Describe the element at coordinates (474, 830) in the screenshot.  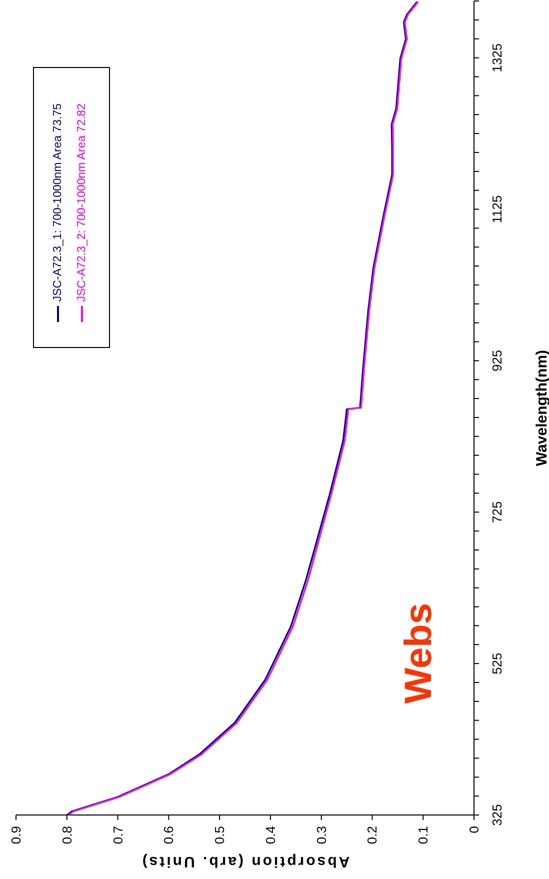
I see `x-tick-label: 0` at that location.